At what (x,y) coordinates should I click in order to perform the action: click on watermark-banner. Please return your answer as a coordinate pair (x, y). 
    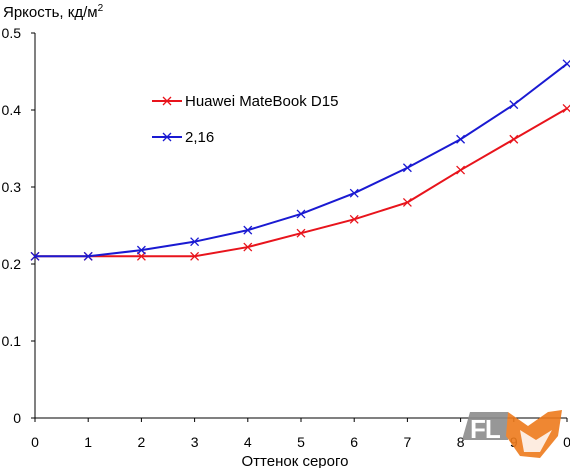
    Looking at the image, I should click on (485, 426).